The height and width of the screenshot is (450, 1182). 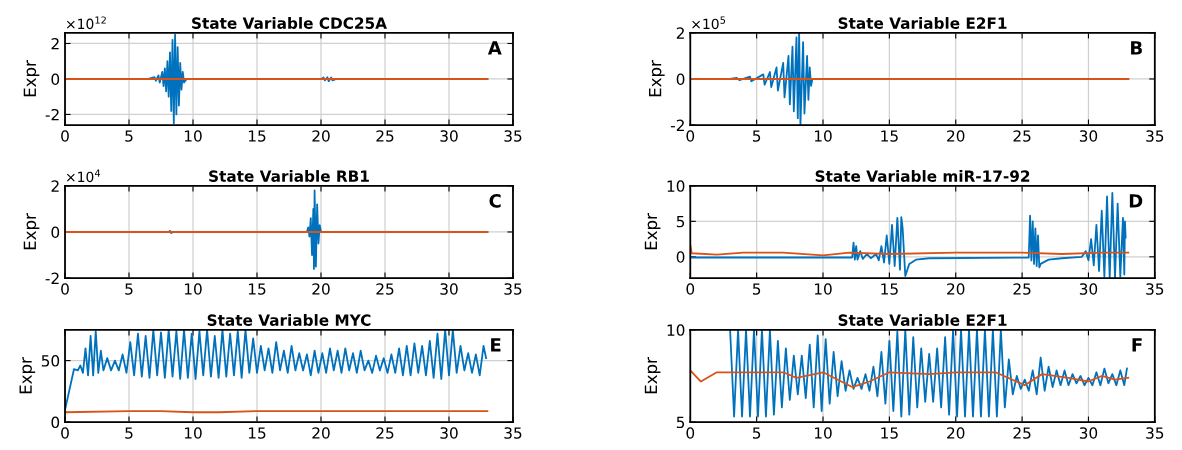 What do you see at coordinates (1136, 48) in the screenshot?
I see `annotation: B` at bounding box center [1136, 48].